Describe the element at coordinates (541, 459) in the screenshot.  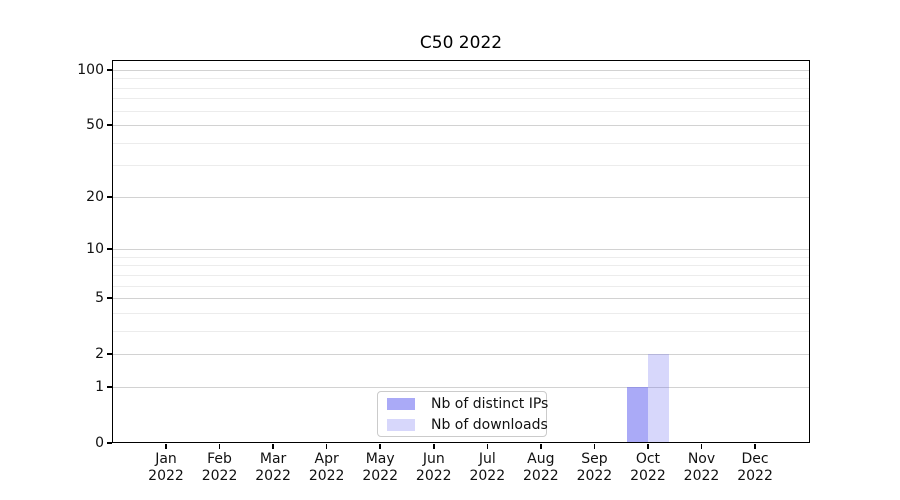
I see `x-tick-month: Aug` at that location.